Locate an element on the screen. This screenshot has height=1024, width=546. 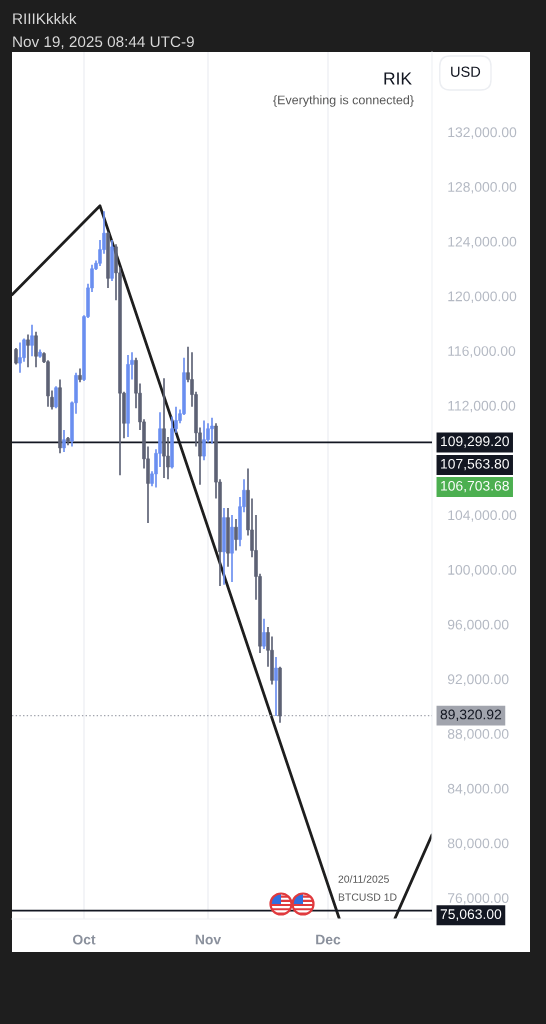
annotation: 20/11/2025 is located at coordinates (363, 879).